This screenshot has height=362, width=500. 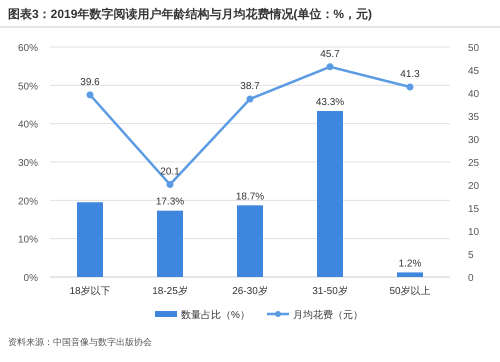 I want to click on y2-tick-label: 15, so click(x=474, y=209).